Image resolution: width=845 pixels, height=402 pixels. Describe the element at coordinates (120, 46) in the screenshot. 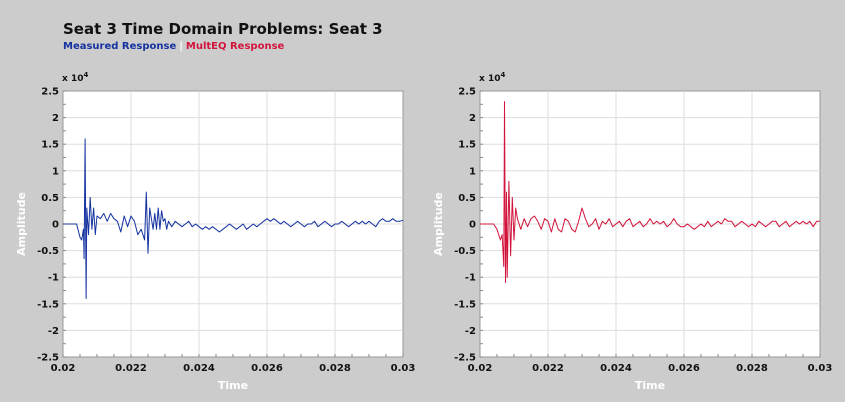

I see `legend-measured-response: Measured Response` at that location.